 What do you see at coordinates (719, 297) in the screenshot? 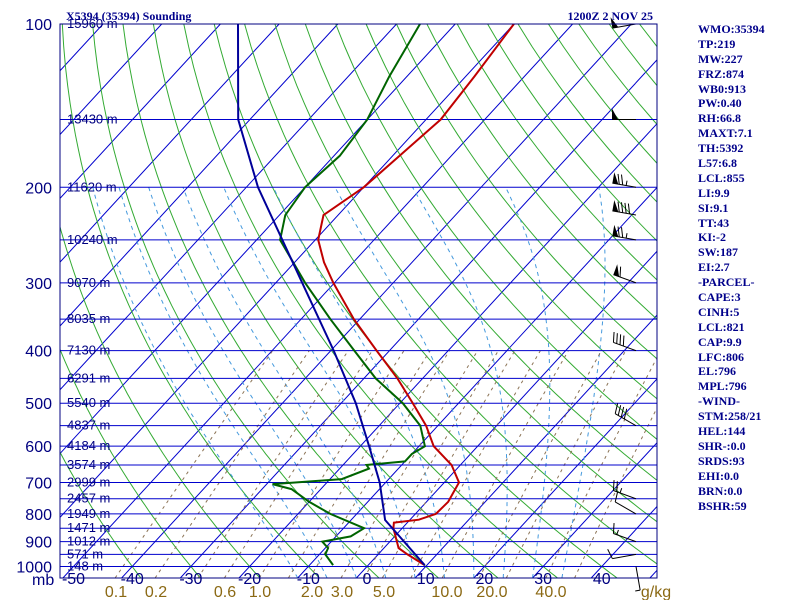
I see `index-item: CAPE:3` at bounding box center [719, 297].